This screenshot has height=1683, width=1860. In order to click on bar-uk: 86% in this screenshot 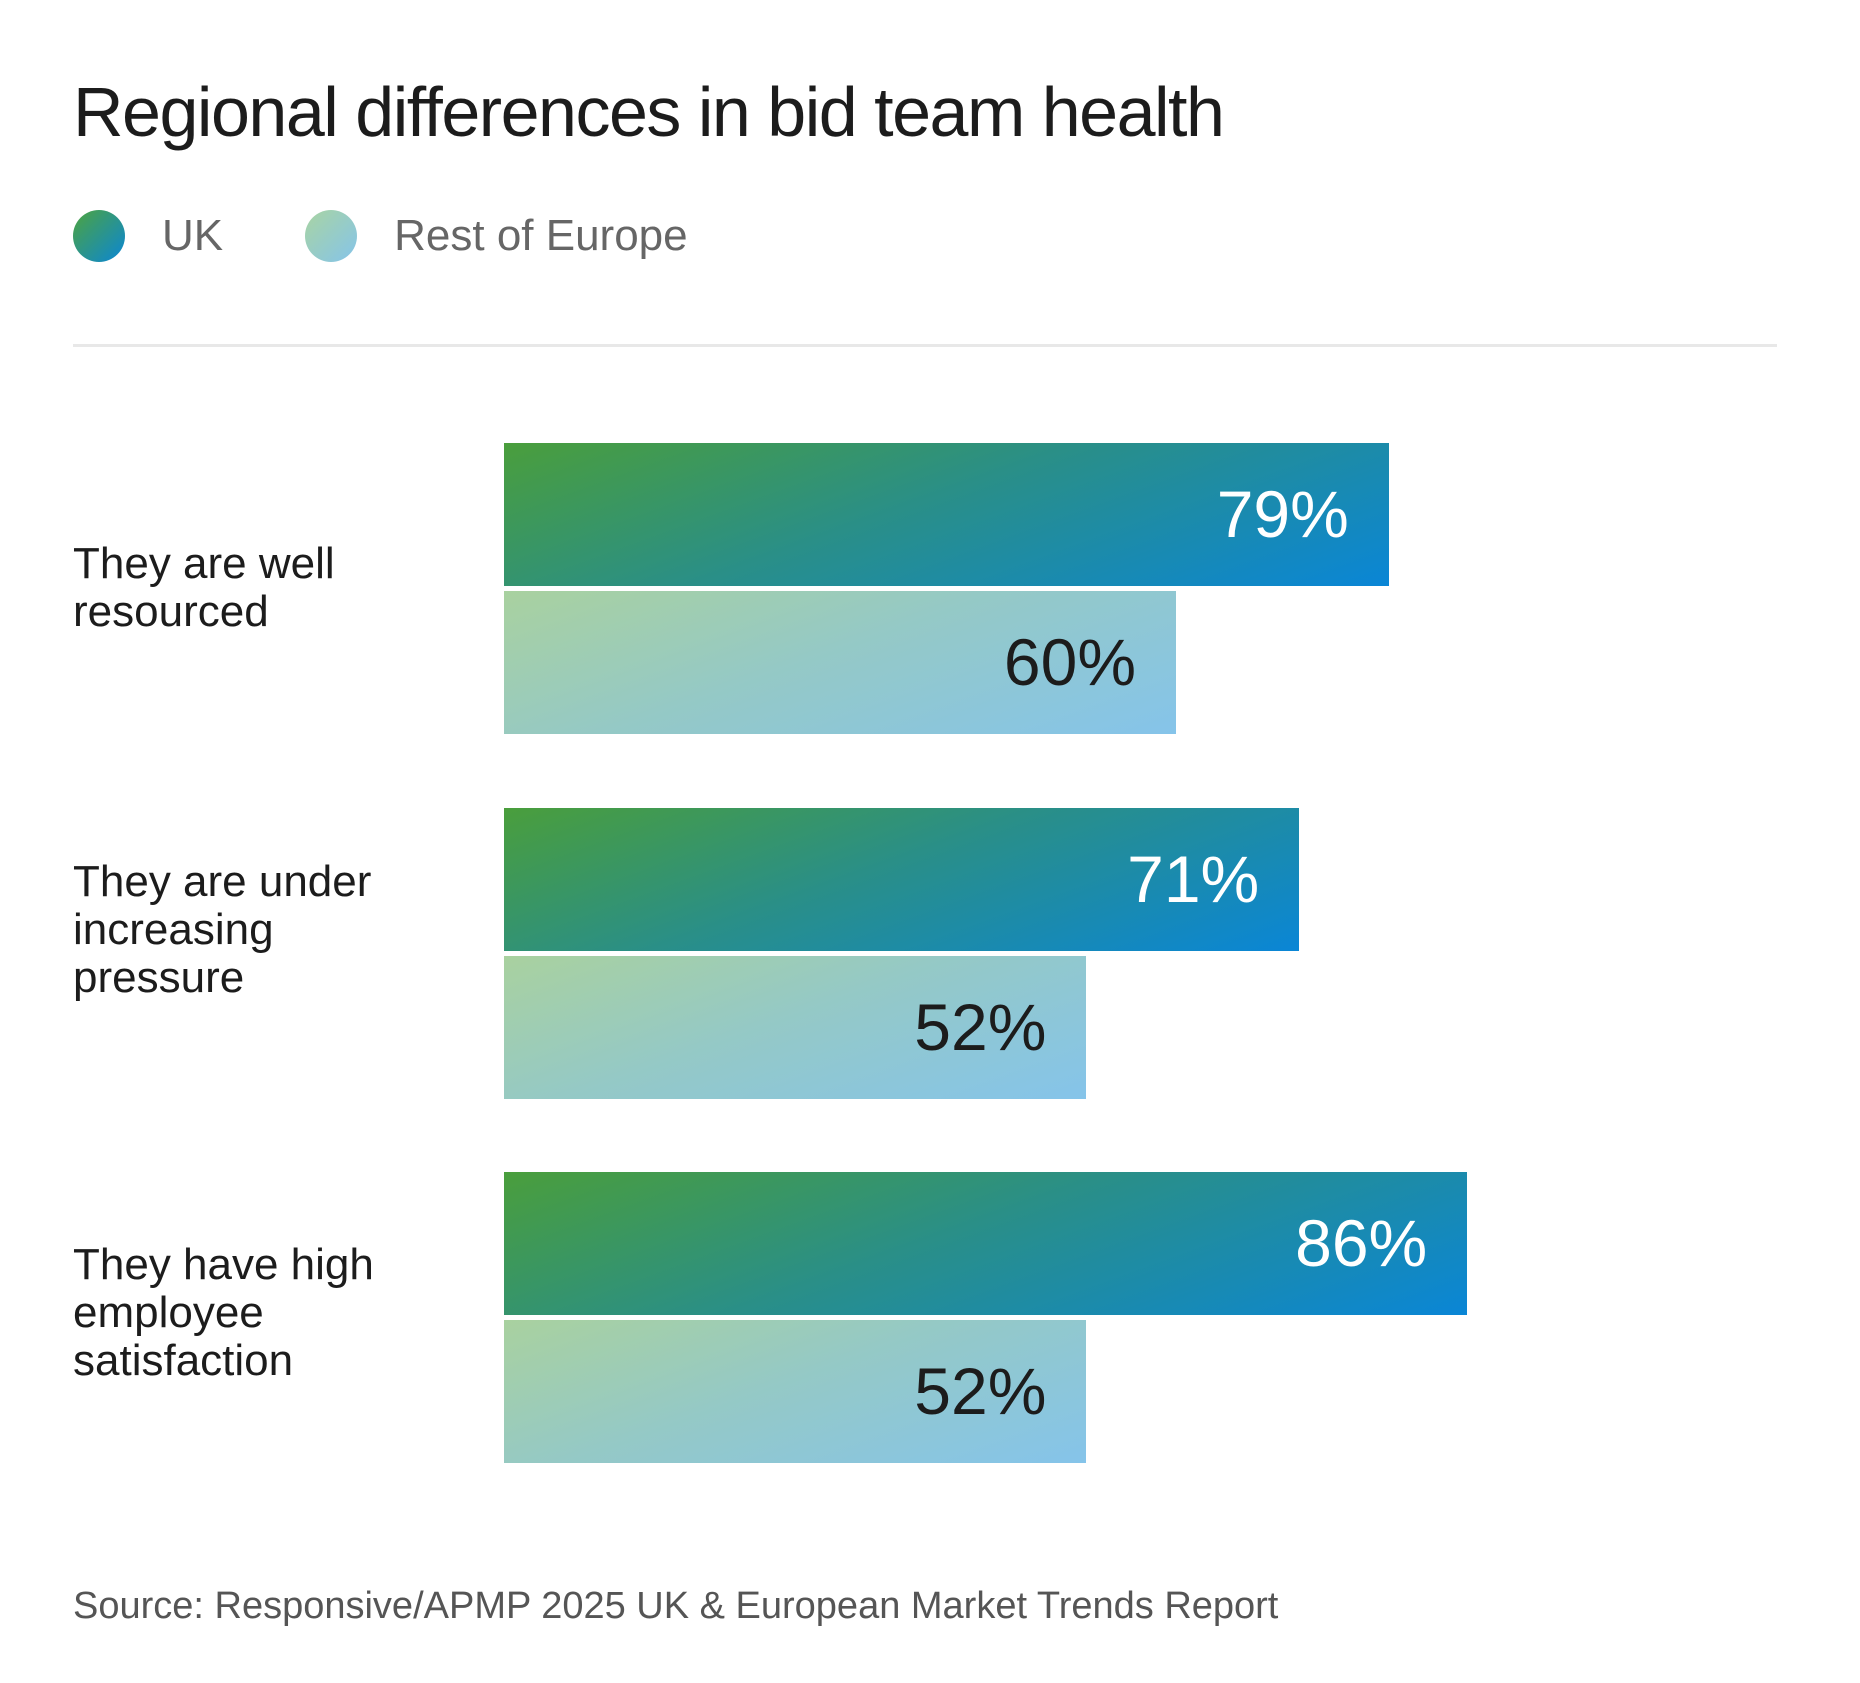, I will do `click(986, 1243)`.